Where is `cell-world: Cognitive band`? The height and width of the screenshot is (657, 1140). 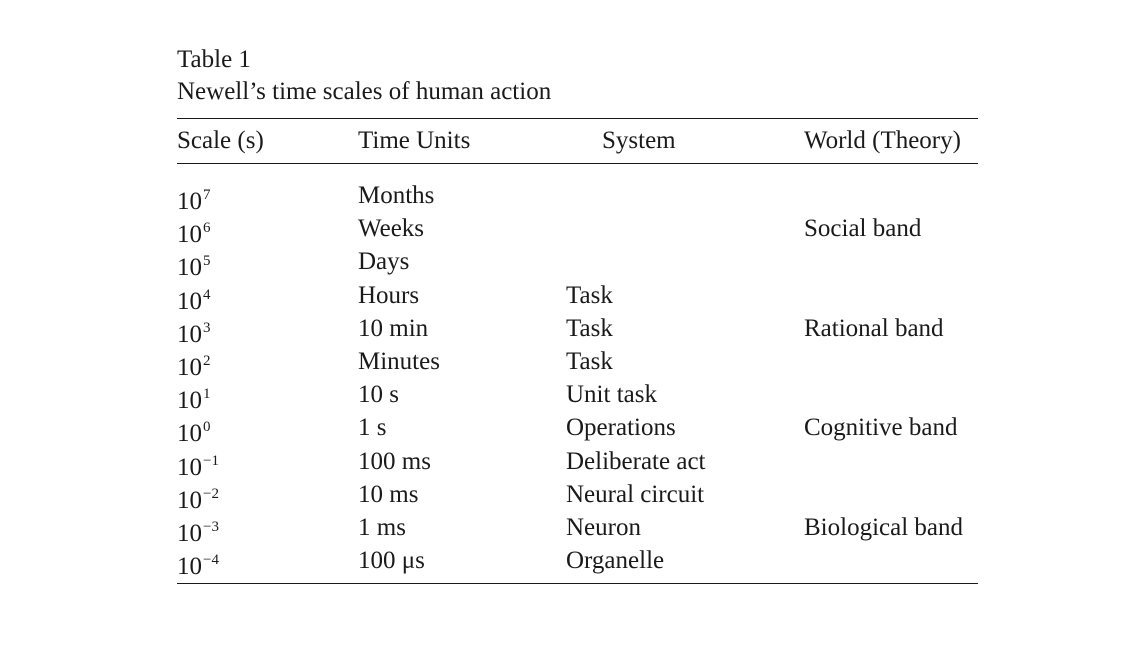 cell-world: Cognitive band is located at coordinates (881, 428).